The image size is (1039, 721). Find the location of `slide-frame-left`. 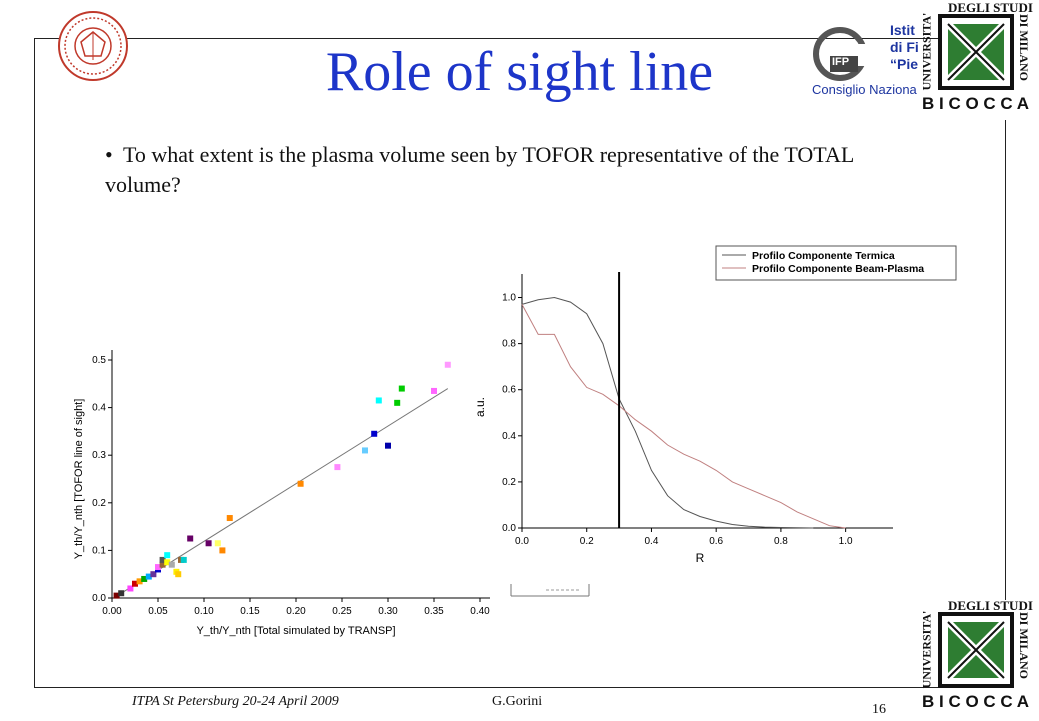

slide-frame-left is located at coordinates (34, 363).